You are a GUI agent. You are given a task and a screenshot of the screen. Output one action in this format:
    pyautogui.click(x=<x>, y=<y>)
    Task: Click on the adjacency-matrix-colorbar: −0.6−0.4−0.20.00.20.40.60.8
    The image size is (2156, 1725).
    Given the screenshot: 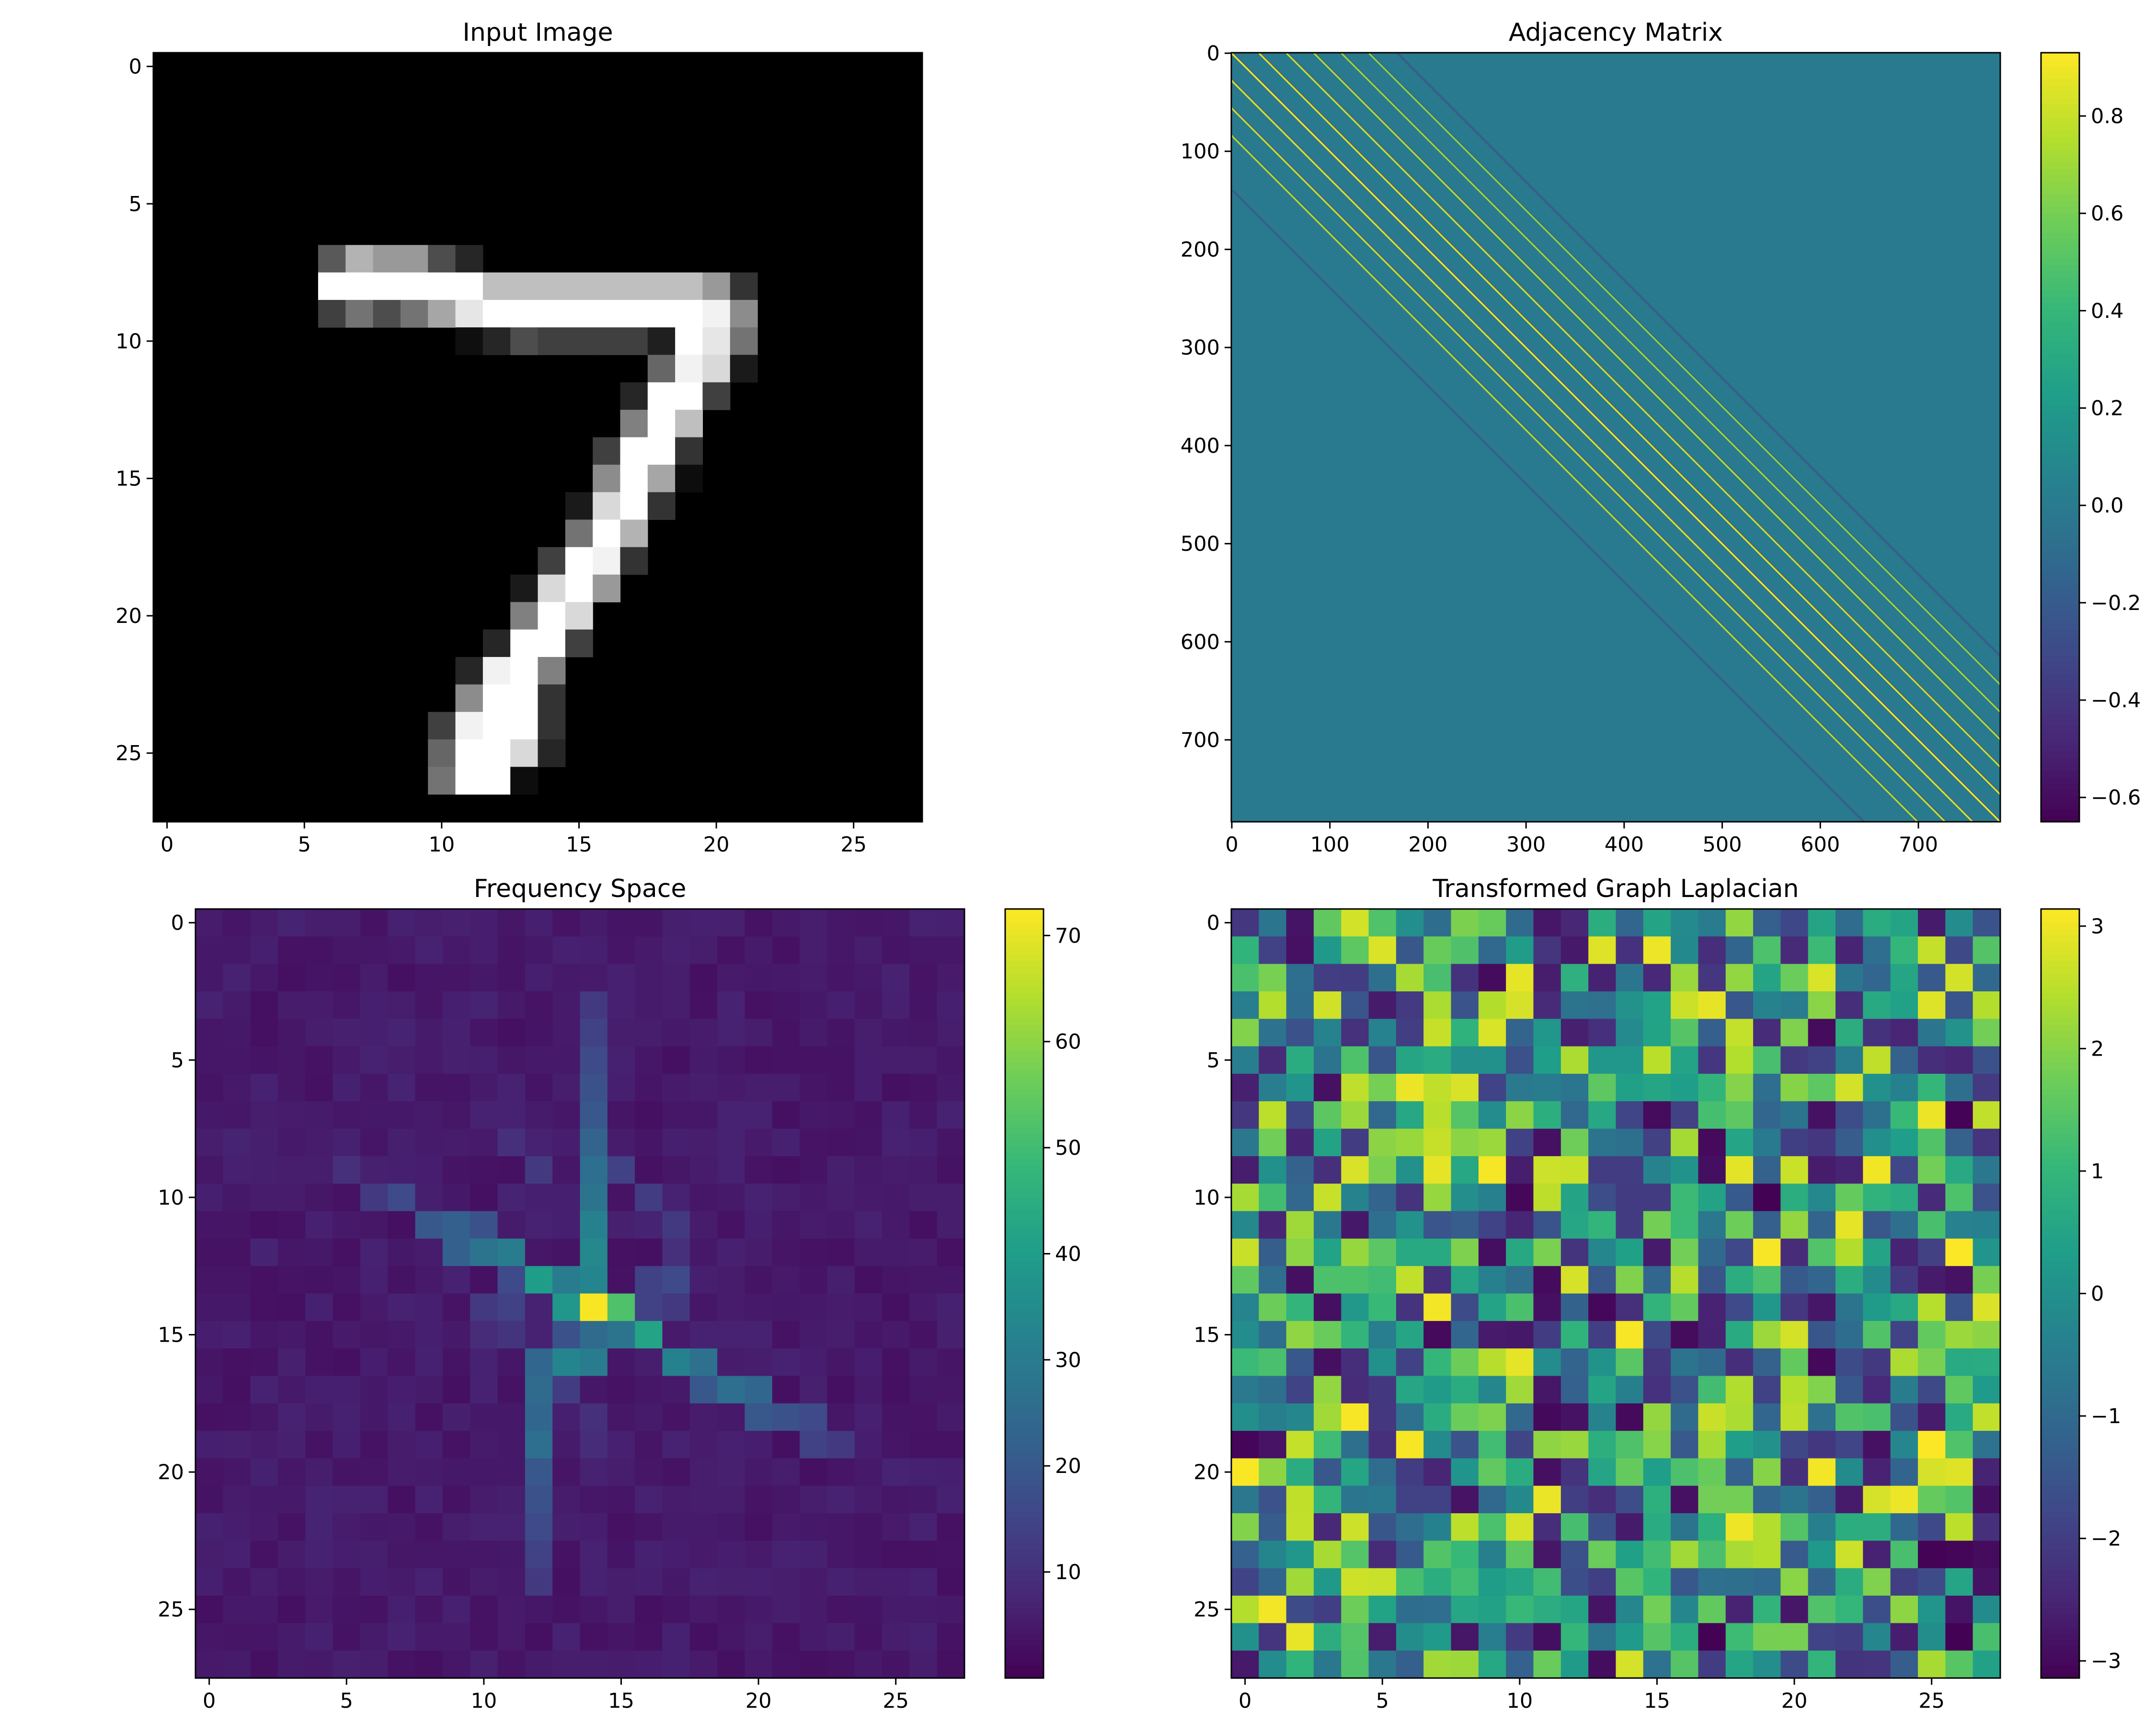 What is the action you would take?
    pyautogui.click(x=2090, y=437)
    